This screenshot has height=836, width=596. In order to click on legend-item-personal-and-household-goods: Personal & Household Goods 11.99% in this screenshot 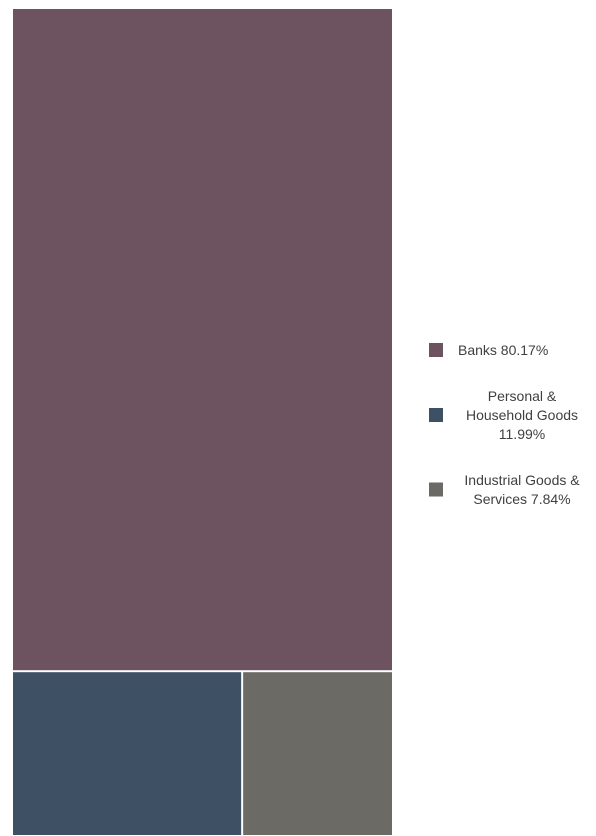, I will do `click(503, 415)`.